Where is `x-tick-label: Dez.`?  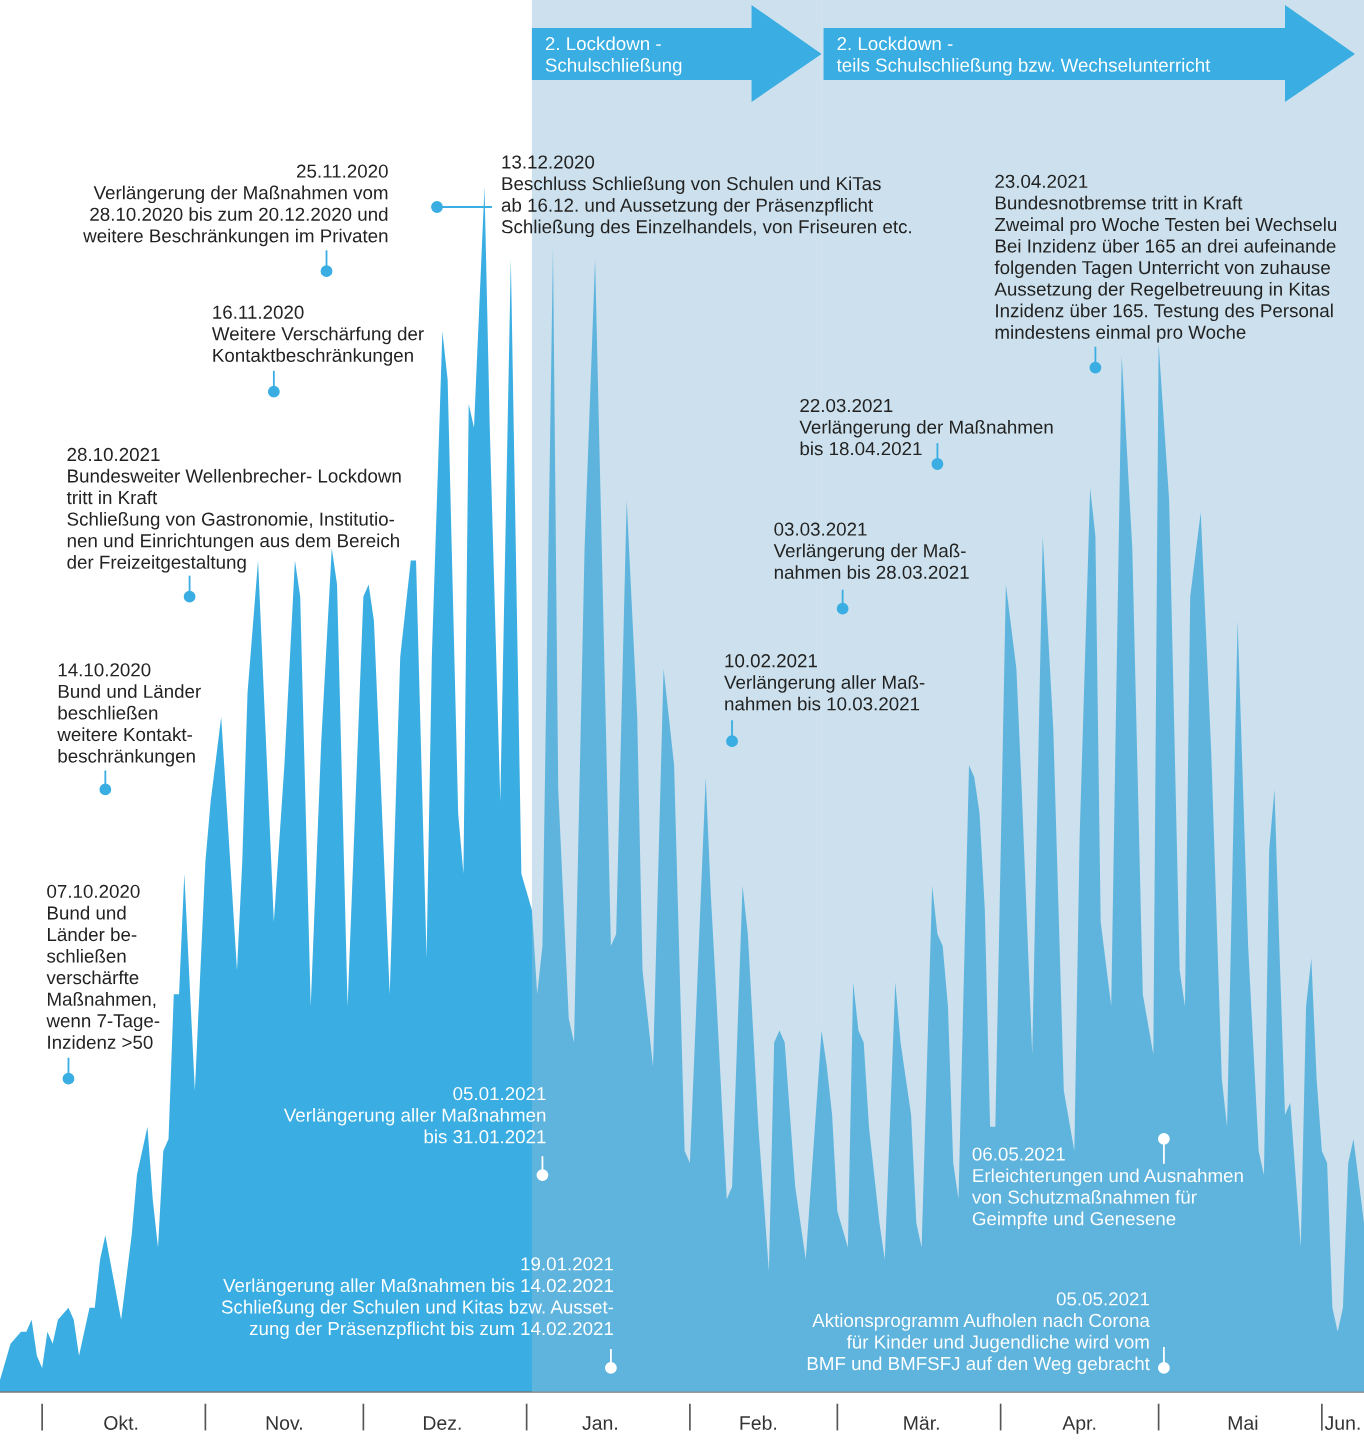
x-tick-label: Dez. is located at coordinates (442, 1423).